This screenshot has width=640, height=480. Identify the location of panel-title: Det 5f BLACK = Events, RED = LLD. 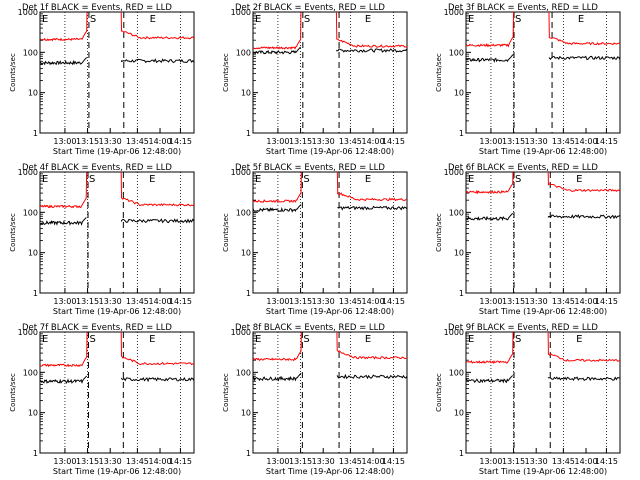
(310, 168).